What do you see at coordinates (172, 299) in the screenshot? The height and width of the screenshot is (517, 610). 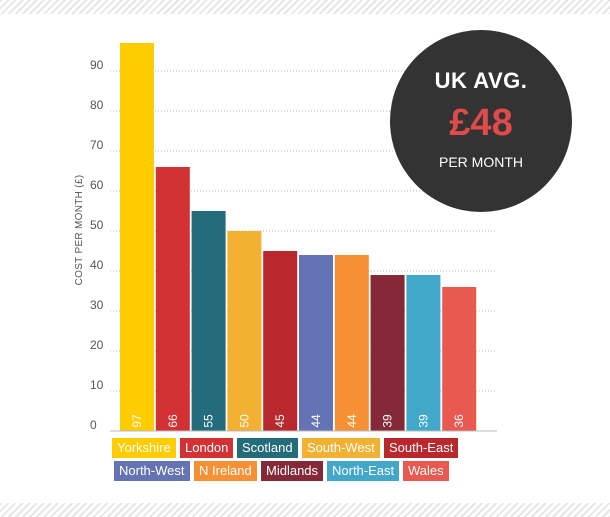 I see `bar-london` at bounding box center [172, 299].